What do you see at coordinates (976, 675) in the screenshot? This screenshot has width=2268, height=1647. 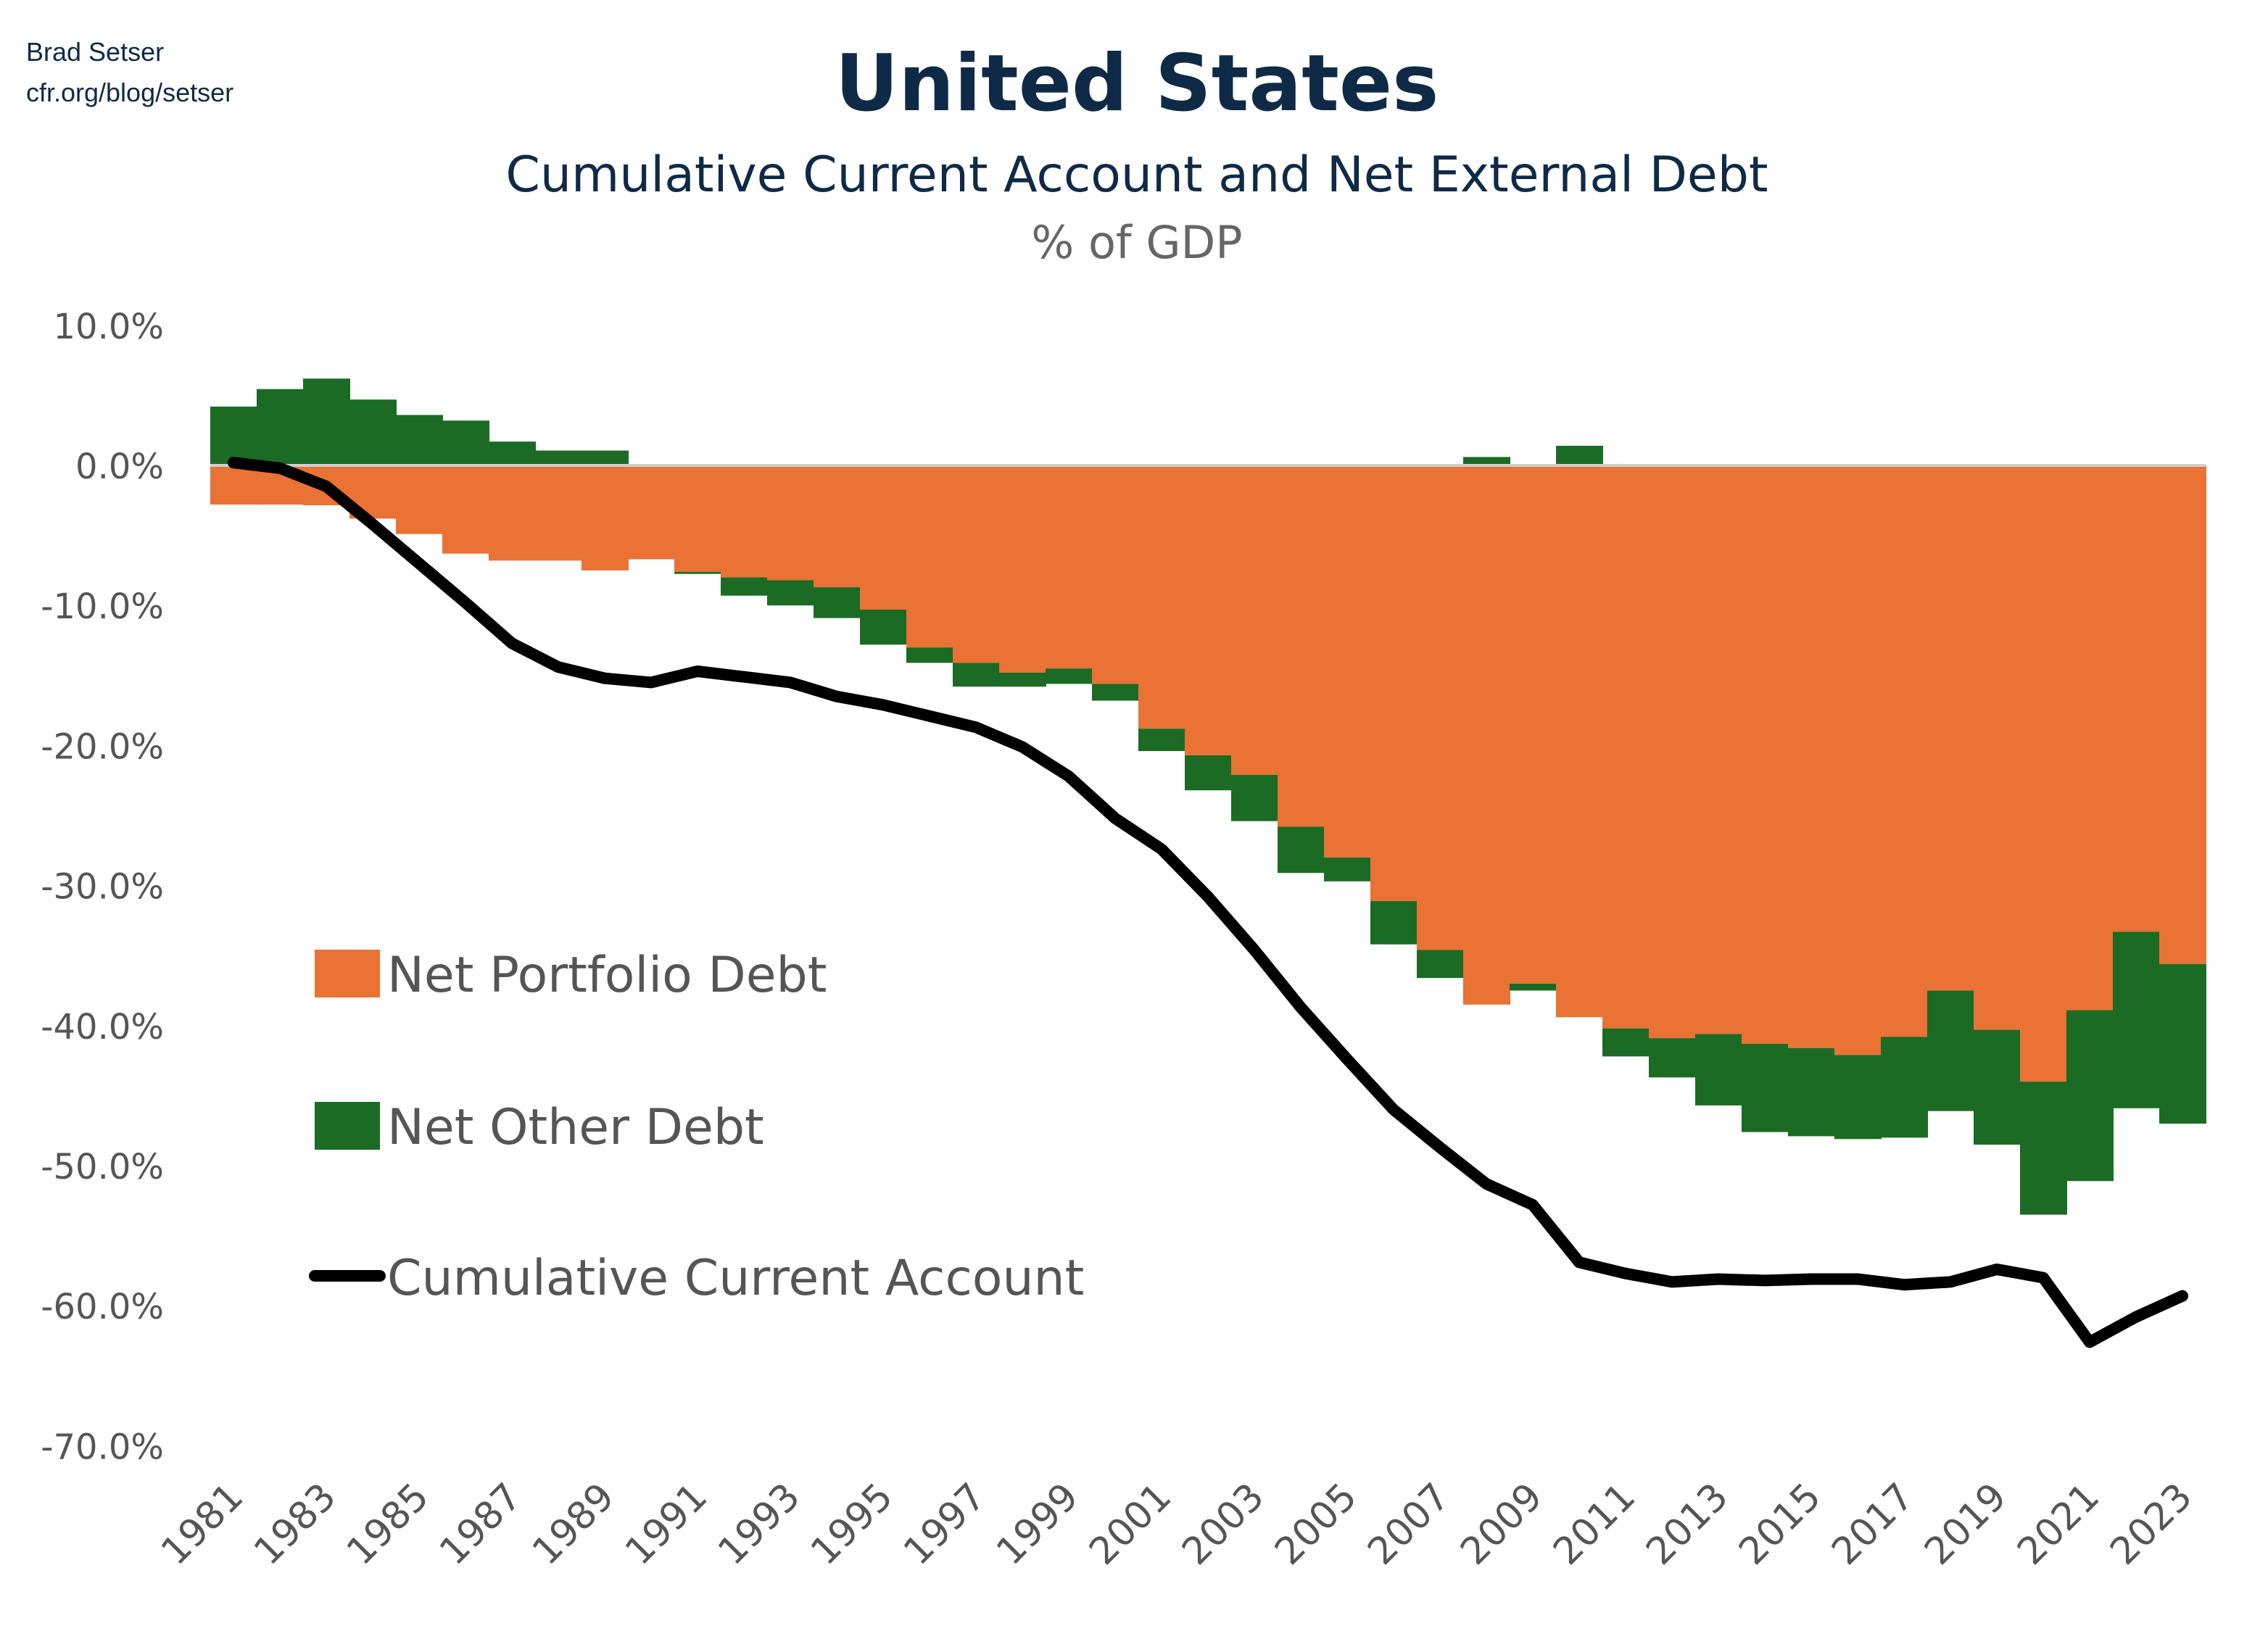 I see `bar-other-1997` at bounding box center [976, 675].